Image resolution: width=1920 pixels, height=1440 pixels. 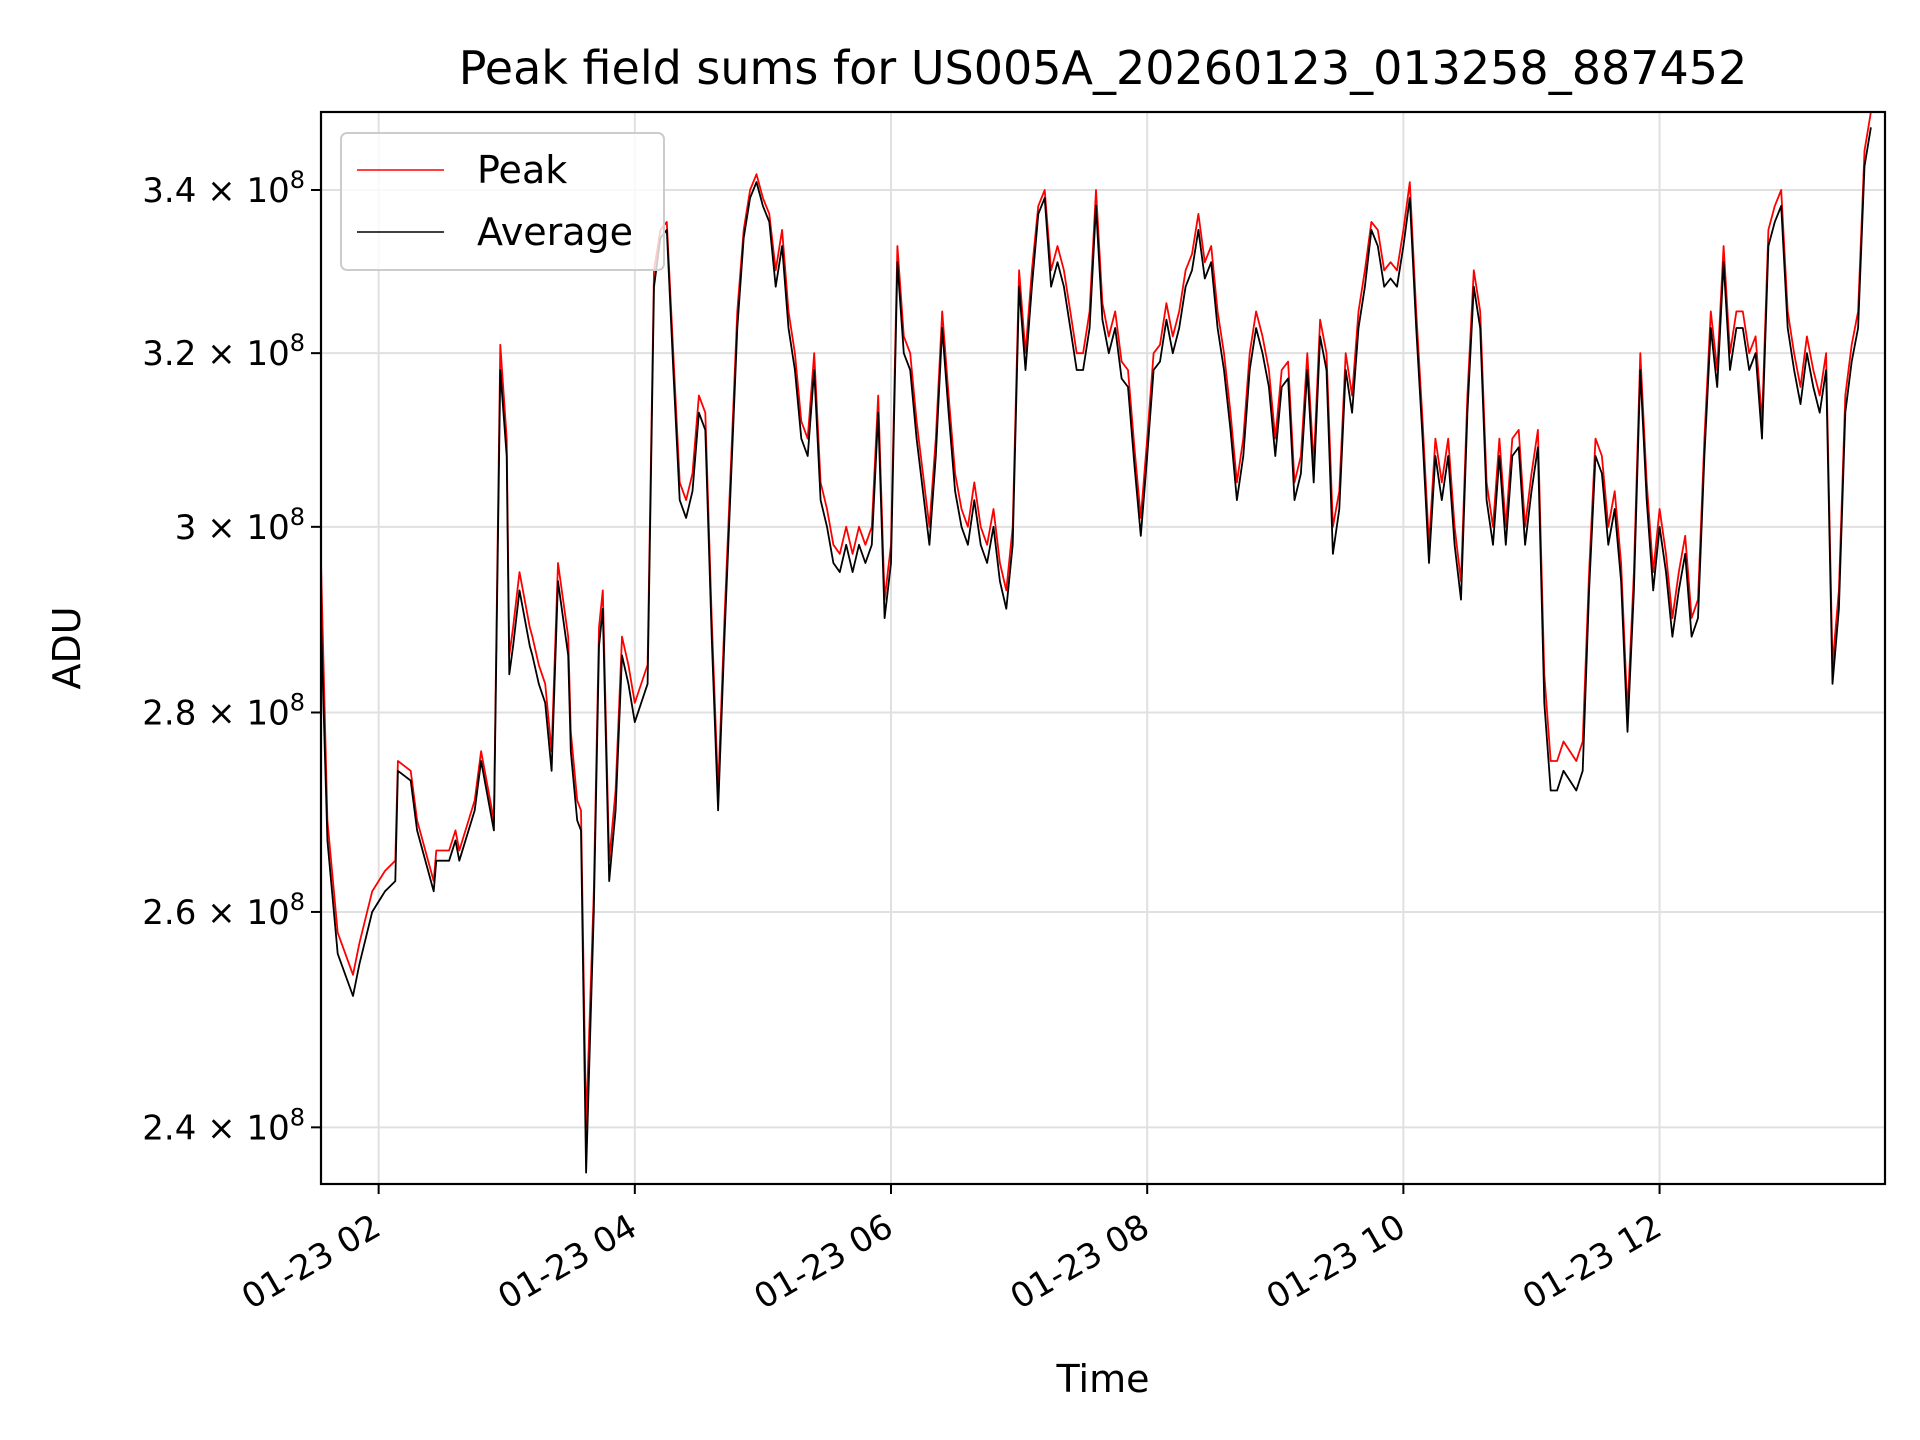 I want to click on y-tick-label-2: 2.8 × 108, so click(x=223, y=711).